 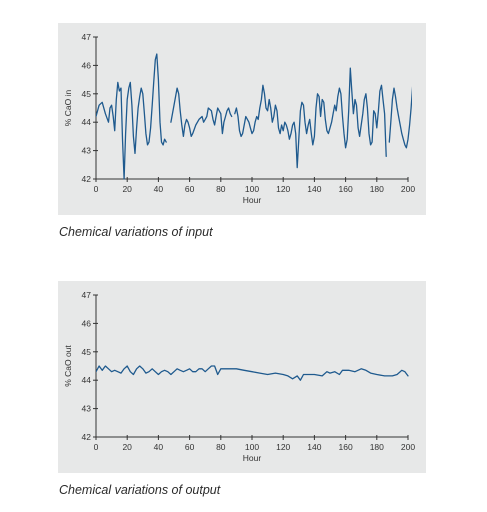 I want to click on output-chart-series-line-segment, so click(x=252, y=373).